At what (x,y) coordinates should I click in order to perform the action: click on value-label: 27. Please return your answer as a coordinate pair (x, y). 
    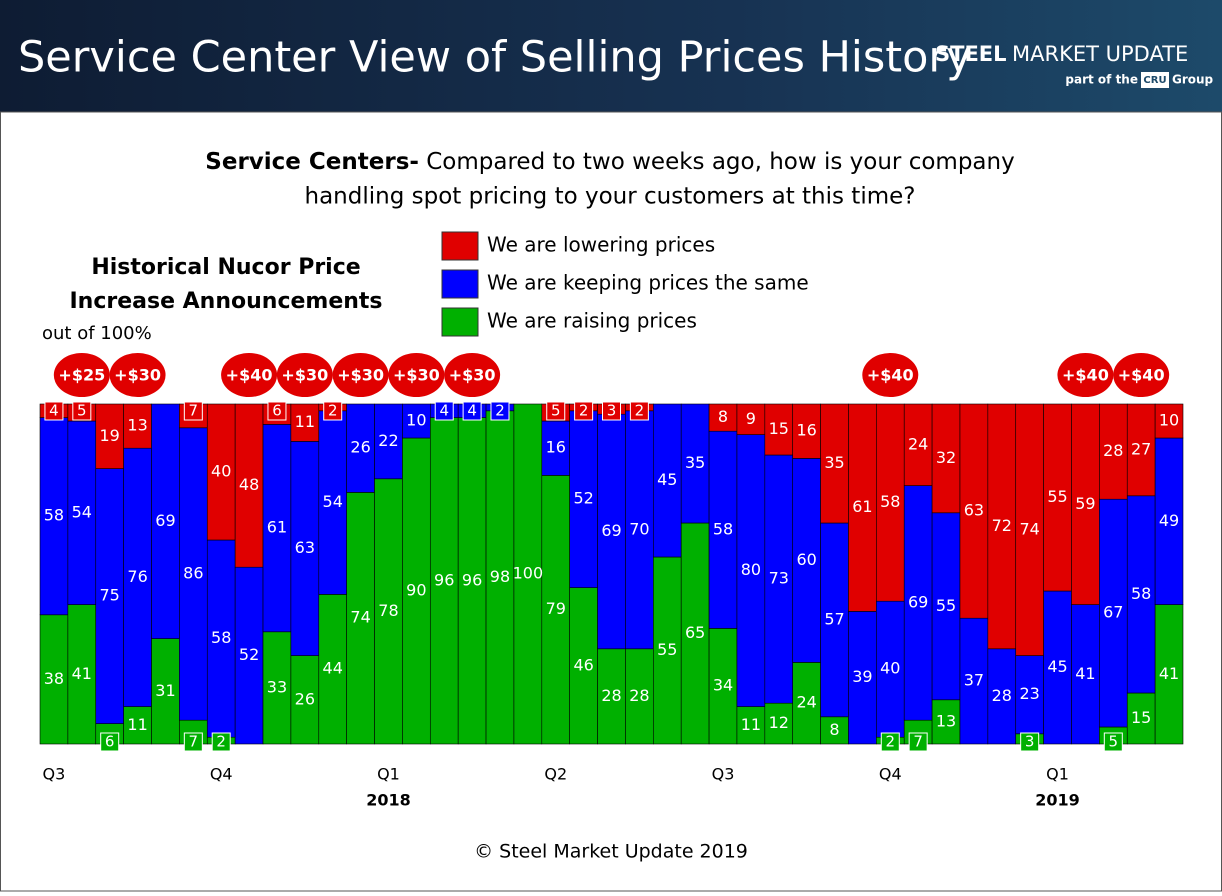
    Looking at the image, I should click on (1141, 448).